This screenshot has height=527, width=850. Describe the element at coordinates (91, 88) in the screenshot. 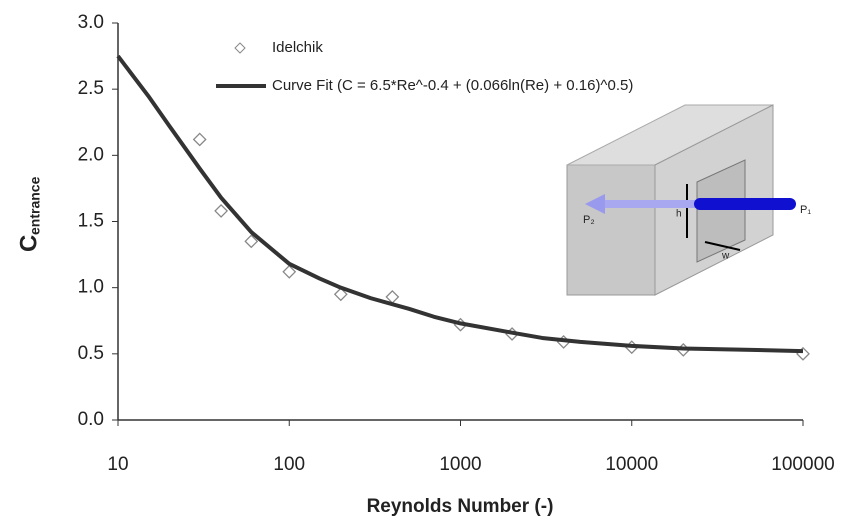

I see `y-tick-label: 2.5` at that location.